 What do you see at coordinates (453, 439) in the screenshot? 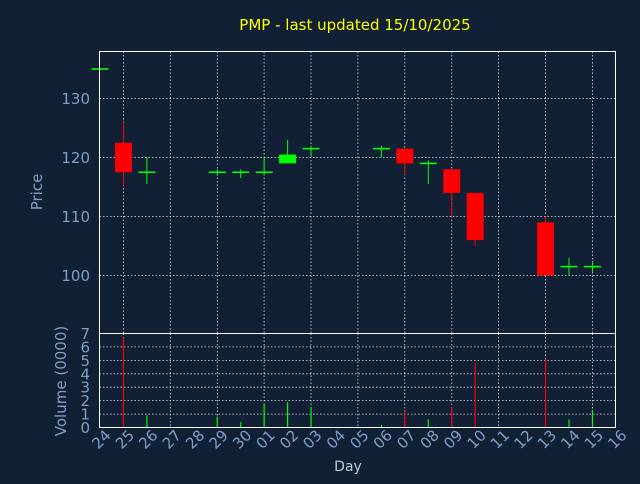
I see `x-tick-label: 09` at bounding box center [453, 439].